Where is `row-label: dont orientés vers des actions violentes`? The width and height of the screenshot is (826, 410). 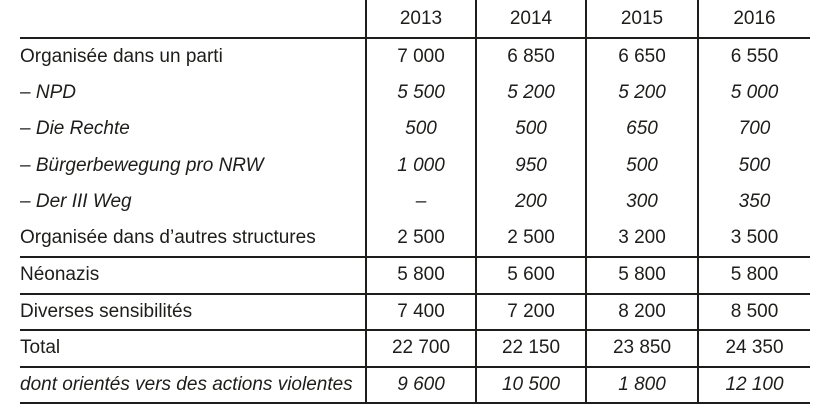 row-label: dont orientés vers des actions violentes is located at coordinates (193, 384).